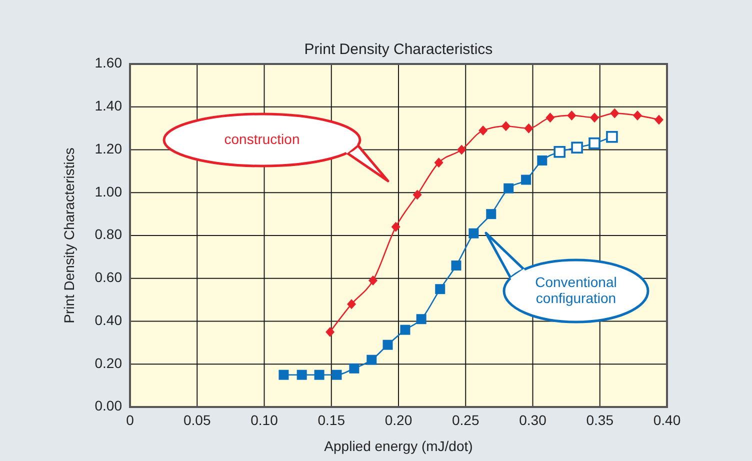 The height and width of the screenshot is (461, 752). What do you see at coordinates (576, 290) in the screenshot?
I see `text: Conventional configuration` at bounding box center [576, 290].